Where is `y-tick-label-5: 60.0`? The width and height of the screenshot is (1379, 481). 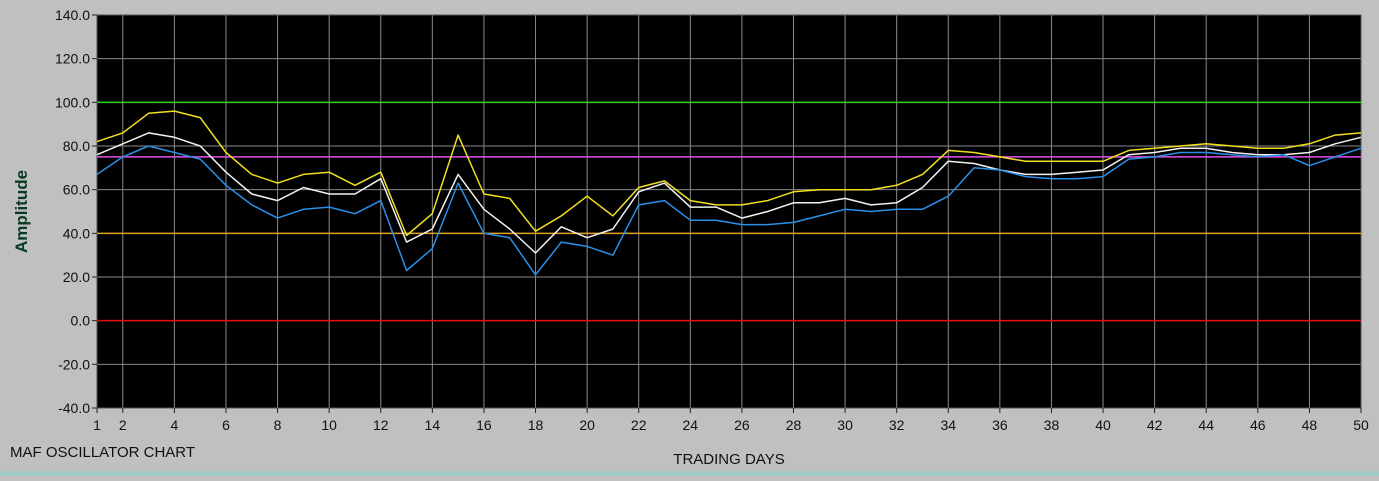
y-tick-label-5: 60.0 is located at coordinates (76, 190).